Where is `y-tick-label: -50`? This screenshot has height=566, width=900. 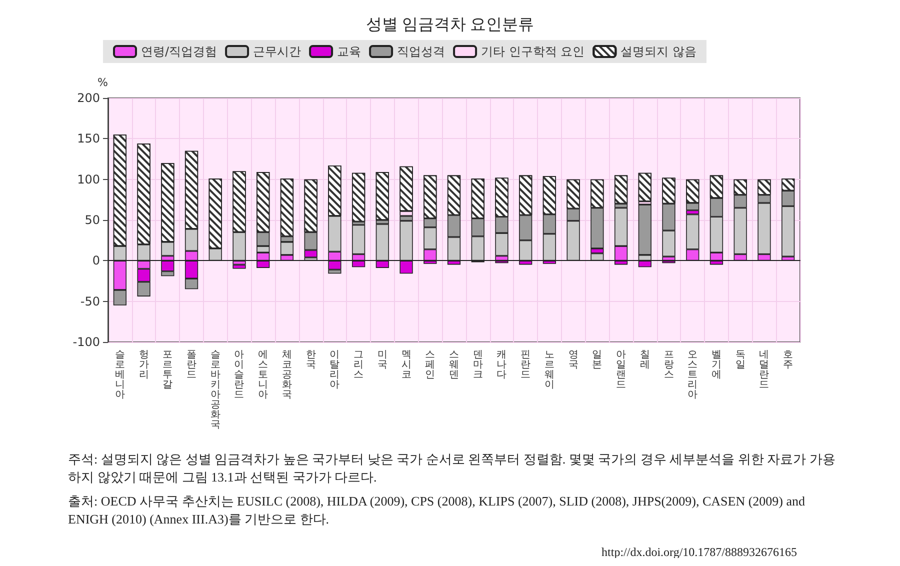 y-tick-label: -50 is located at coordinates (90, 301).